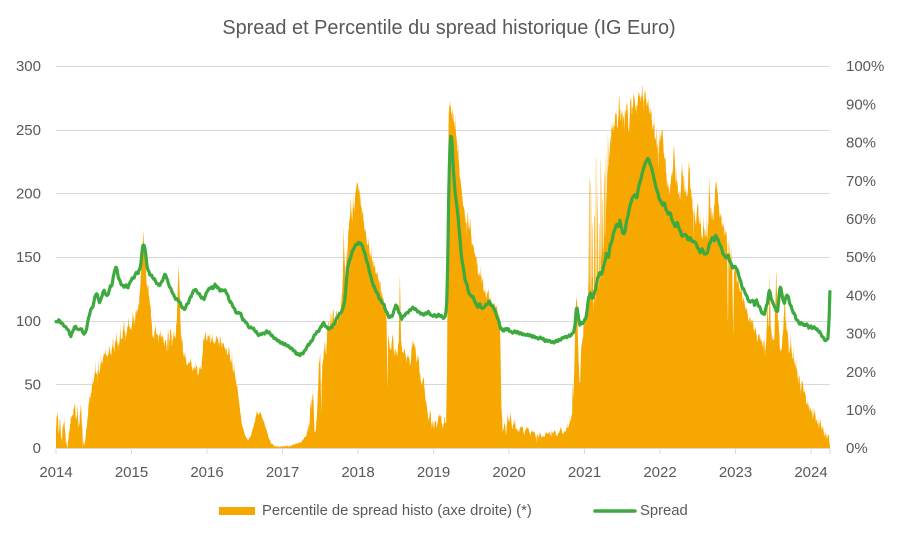 This screenshot has height=545, width=900. Describe the element at coordinates (28, 257) in the screenshot. I see `svg-text: 150` at that location.